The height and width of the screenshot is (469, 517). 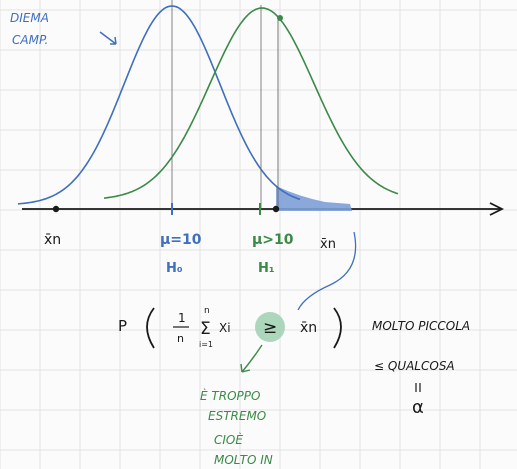 What do you see at coordinates (30, 40) in the screenshot?
I see `distribution-title-2: CAMP.` at bounding box center [30, 40].